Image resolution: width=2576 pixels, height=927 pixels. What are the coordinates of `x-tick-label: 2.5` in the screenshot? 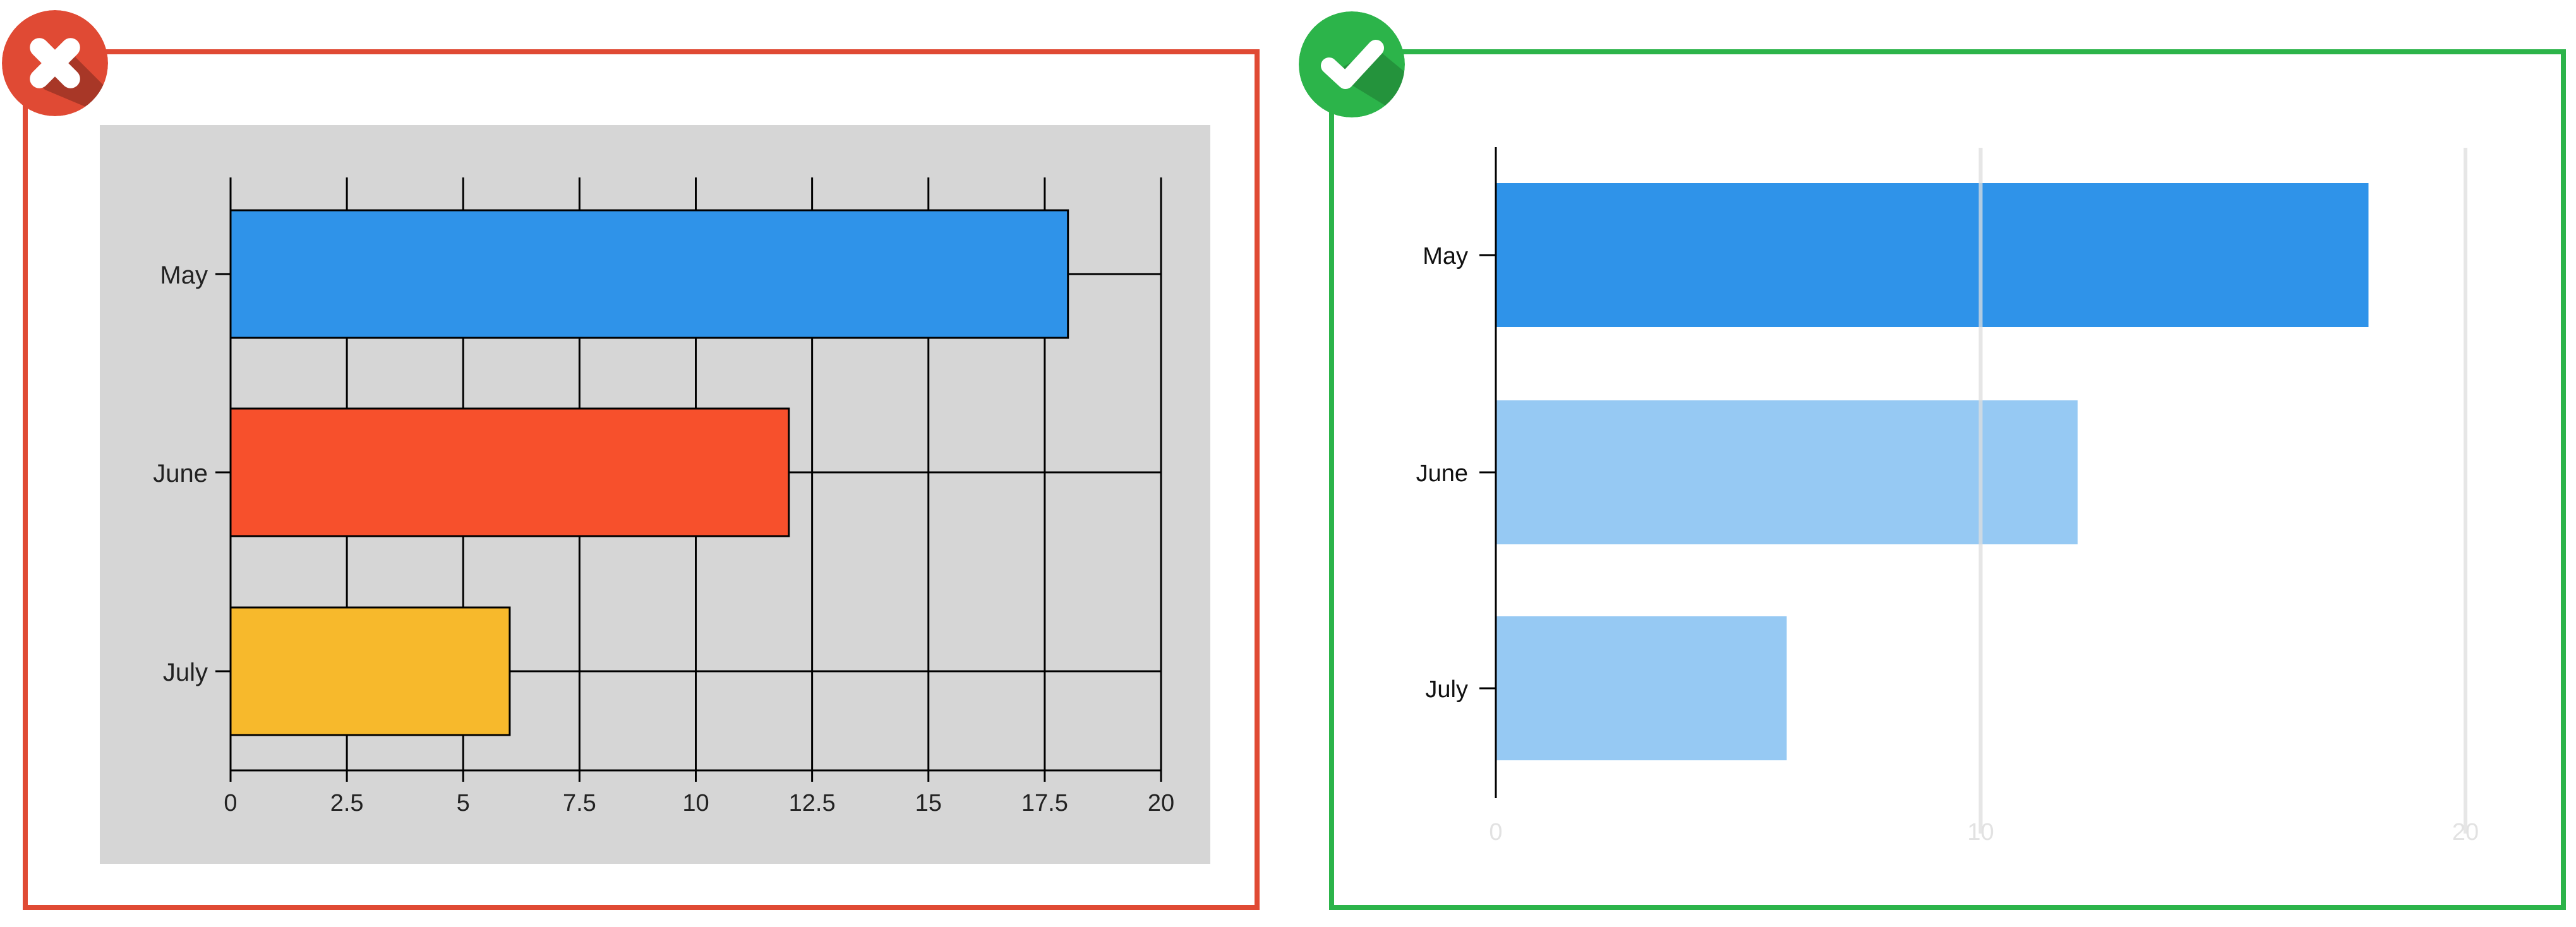 It's located at (347, 803).